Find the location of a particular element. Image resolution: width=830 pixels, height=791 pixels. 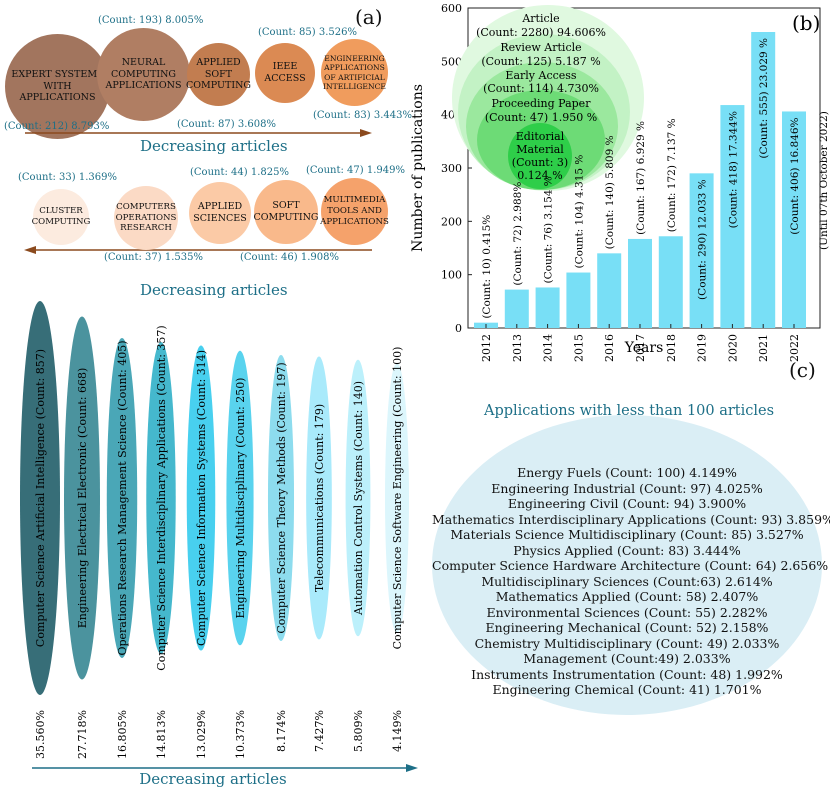

x-tick-label: 2014 is located at coordinates (548, 348).